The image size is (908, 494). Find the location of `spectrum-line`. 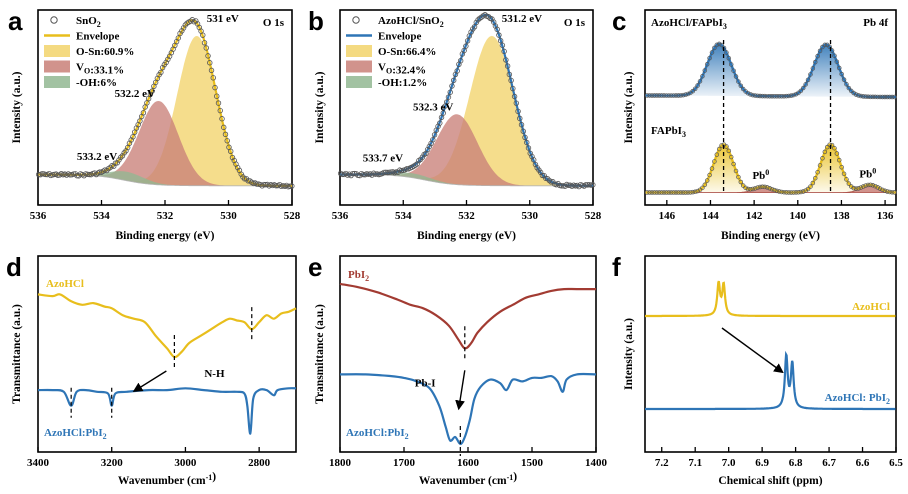

spectrum-line is located at coordinates (770, 380).